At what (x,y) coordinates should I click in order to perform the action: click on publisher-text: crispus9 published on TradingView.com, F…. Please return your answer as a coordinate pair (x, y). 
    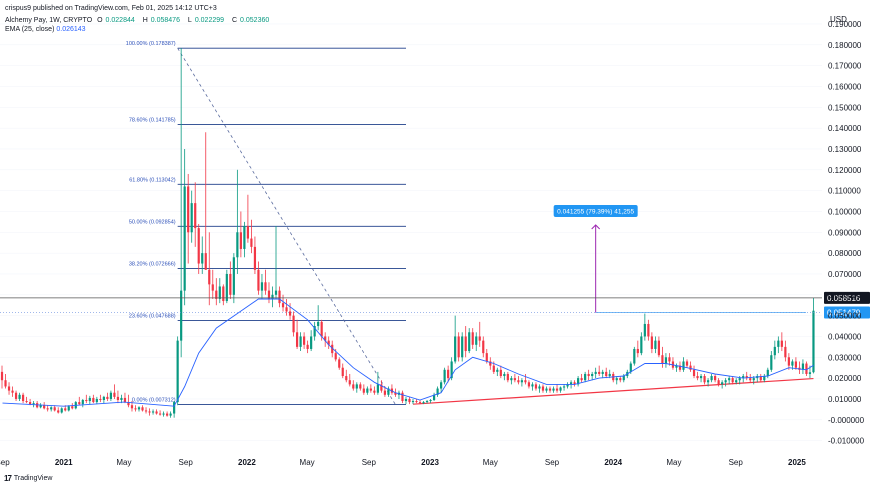
    Looking at the image, I should click on (111, 8).